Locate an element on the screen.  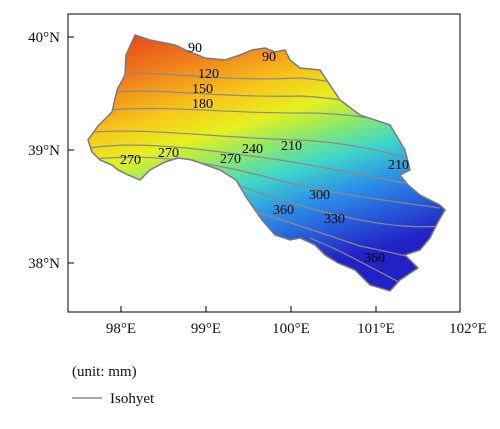
contour-label-270-b: 270 is located at coordinates (168, 153).